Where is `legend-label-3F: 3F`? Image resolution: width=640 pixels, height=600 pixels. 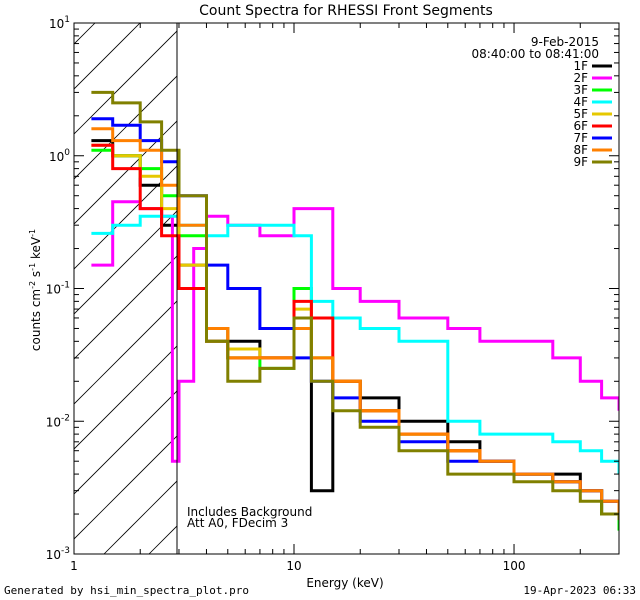
legend-label-3F: 3F is located at coordinates (580, 90).